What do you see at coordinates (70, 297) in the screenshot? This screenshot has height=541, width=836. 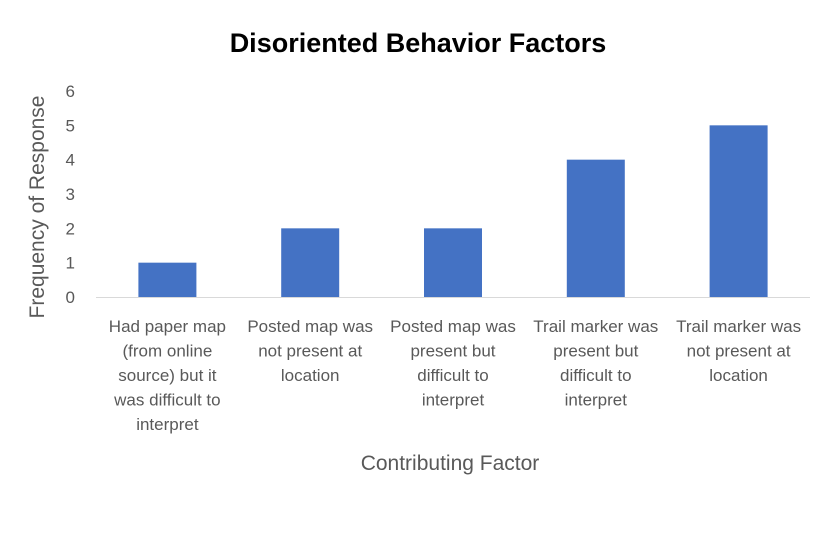 I see `y-tick-label: 0` at bounding box center [70, 297].